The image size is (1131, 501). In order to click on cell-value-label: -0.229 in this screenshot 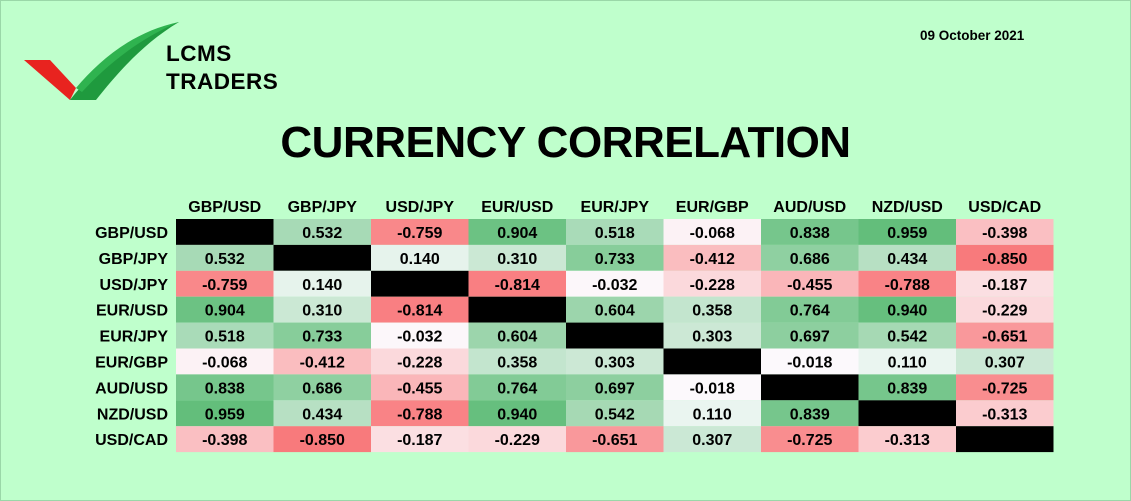, I will do `click(517, 440)`.